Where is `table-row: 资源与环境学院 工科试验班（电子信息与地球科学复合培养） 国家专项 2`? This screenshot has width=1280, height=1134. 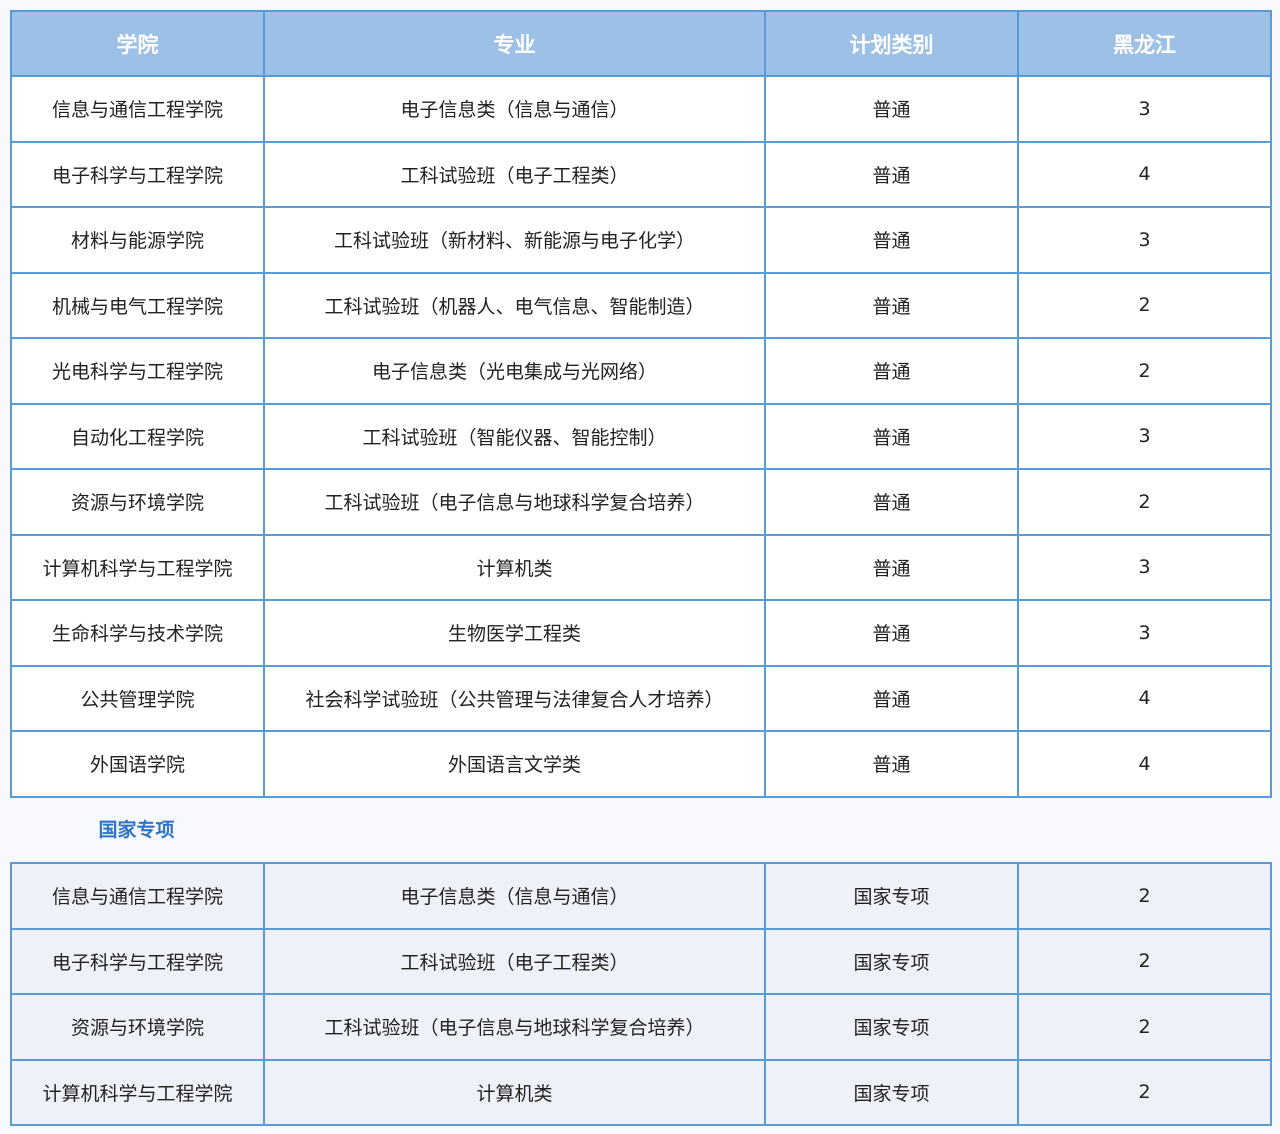 table-row: 资源与环境学院 工科试验班（电子信息与地球科学复合培养） 国家专项 2 is located at coordinates (641, 1027).